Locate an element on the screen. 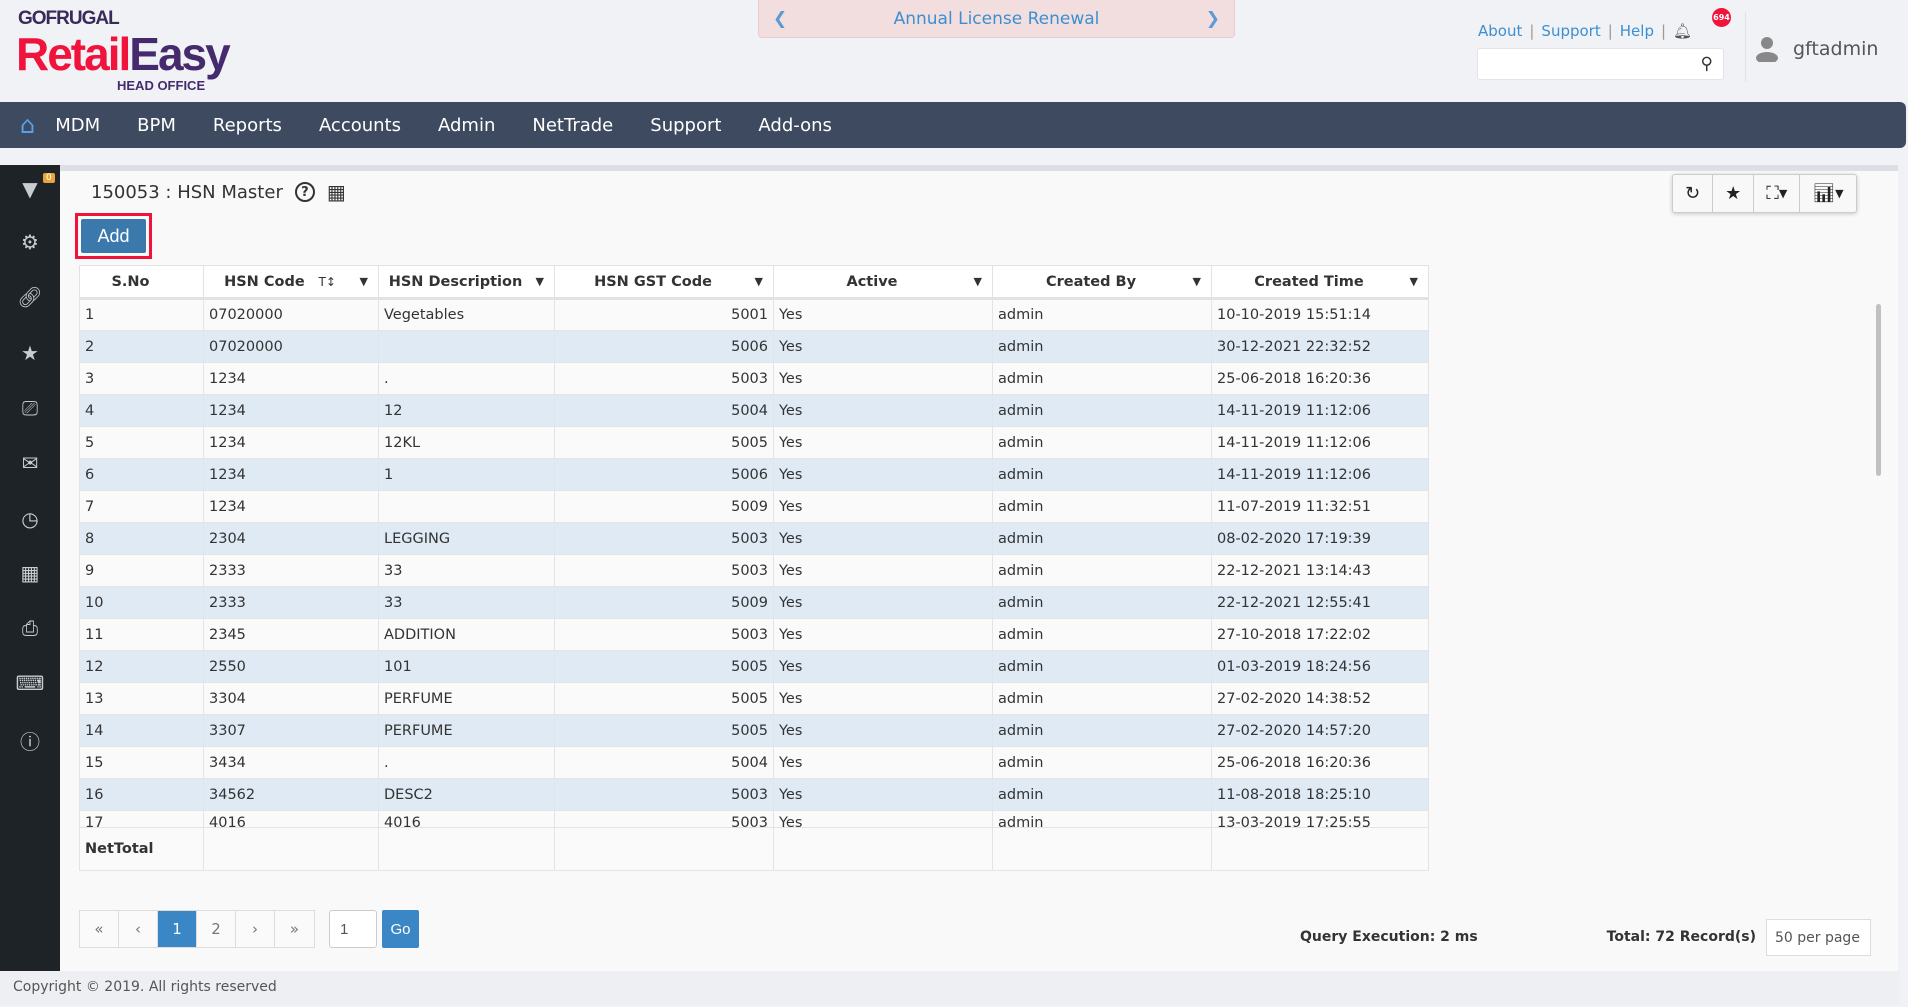  table-row: 10 2333 33 5009 Yes admin 22-12-2021 12:55:41 is located at coordinates (754, 602).